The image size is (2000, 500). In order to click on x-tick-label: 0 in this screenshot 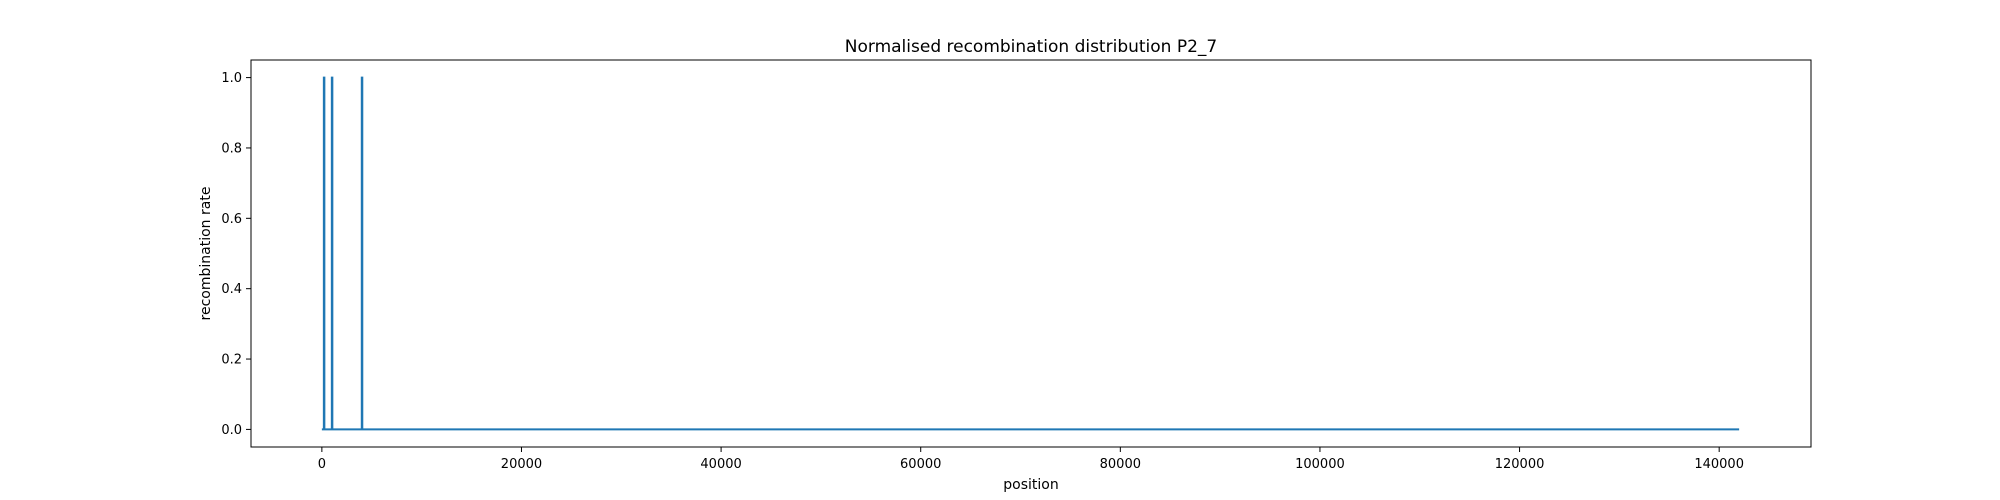, I will do `click(322, 464)`.